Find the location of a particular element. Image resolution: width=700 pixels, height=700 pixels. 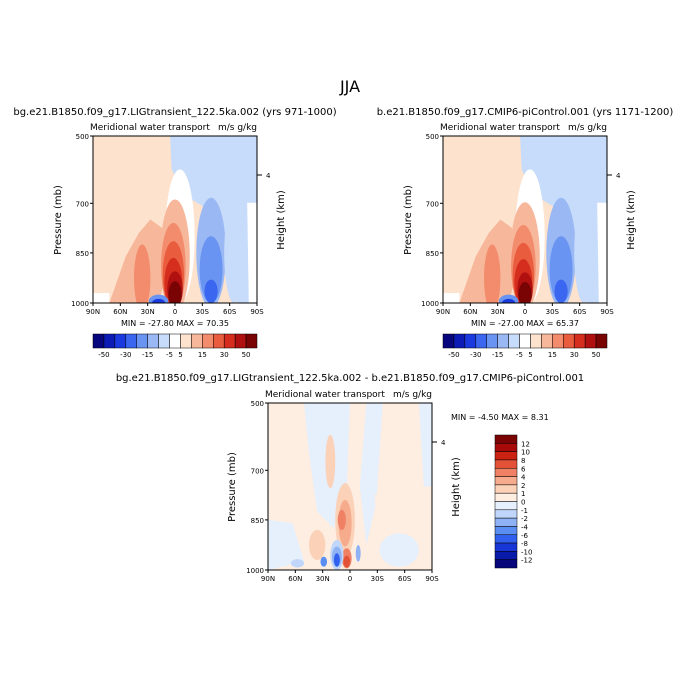

panel-diff-xticks: 90N 60N 30N 0 30S 60S 90S is located at coordinates (350, 576).